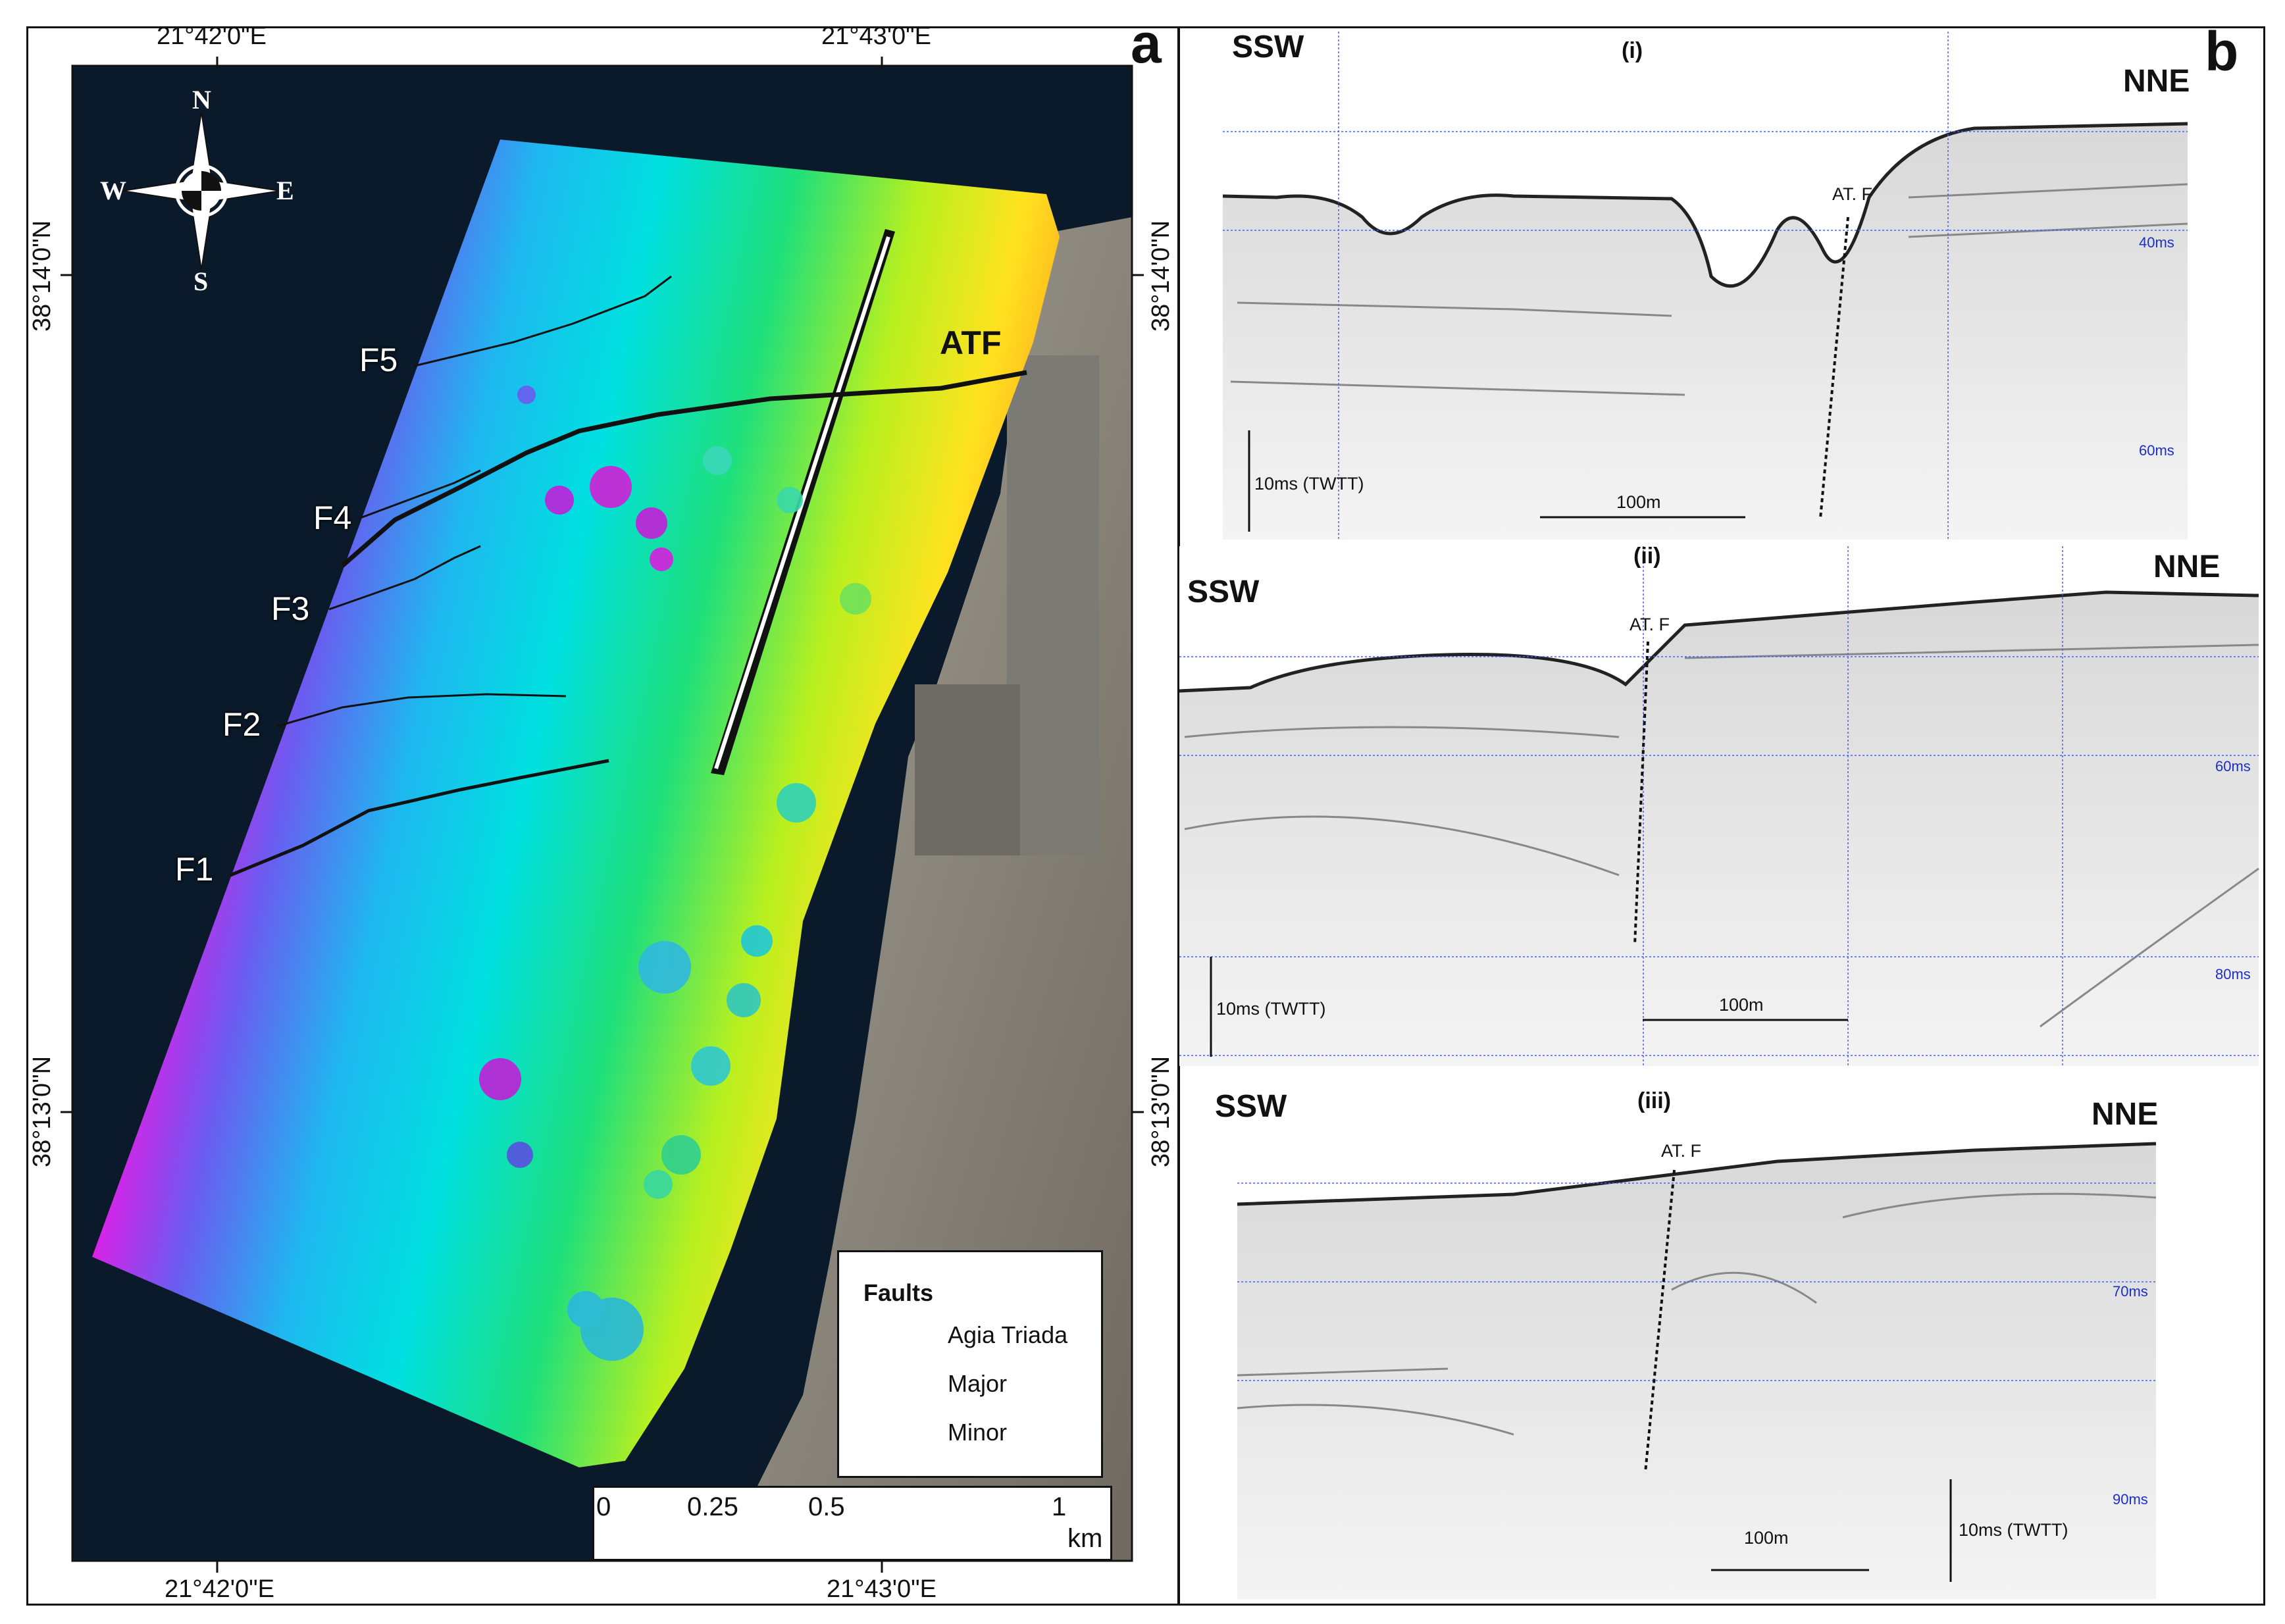 This screenshot has height=1624, width=2285. What do you see at coordinates (194, 869) in the screenshot?
I see `fault-label-f1: F1` at bounding box center [194, 869].